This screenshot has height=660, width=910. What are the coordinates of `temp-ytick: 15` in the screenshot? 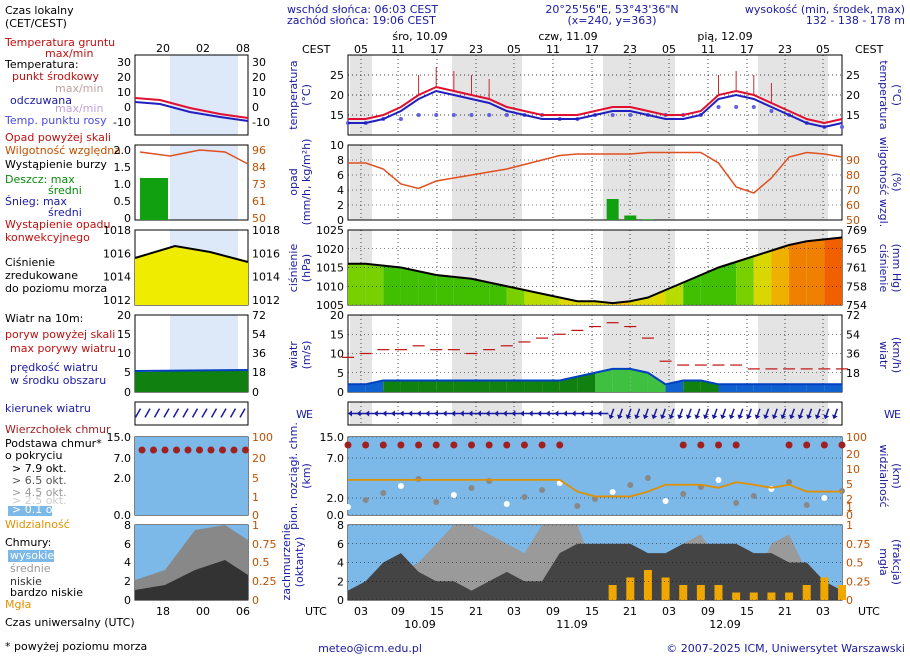 It's located at (337, 115).